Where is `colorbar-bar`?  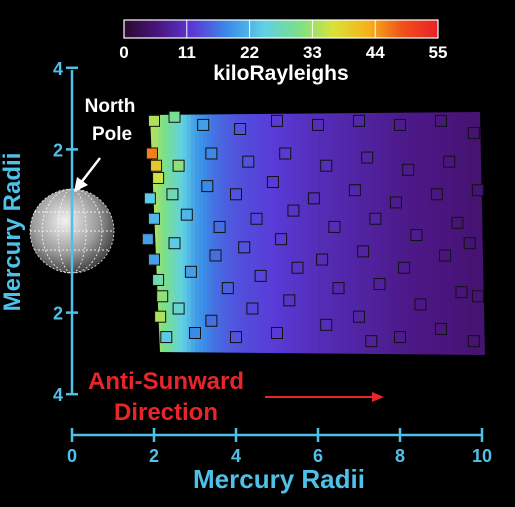
colorbar-bar is located at coordinates (281, 29).